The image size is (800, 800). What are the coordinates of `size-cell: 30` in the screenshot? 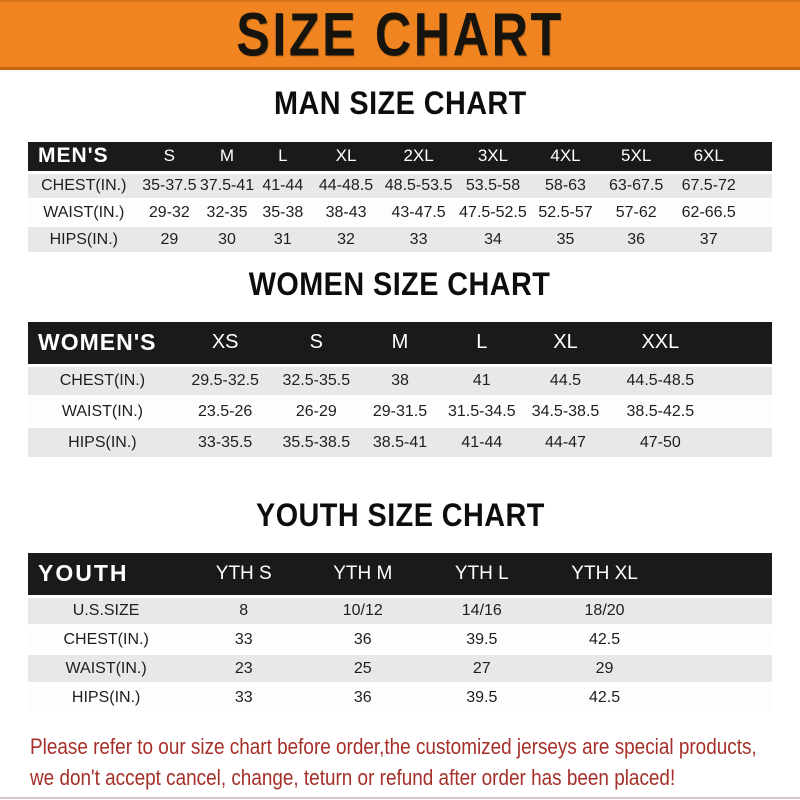 It's located at (227, 240).